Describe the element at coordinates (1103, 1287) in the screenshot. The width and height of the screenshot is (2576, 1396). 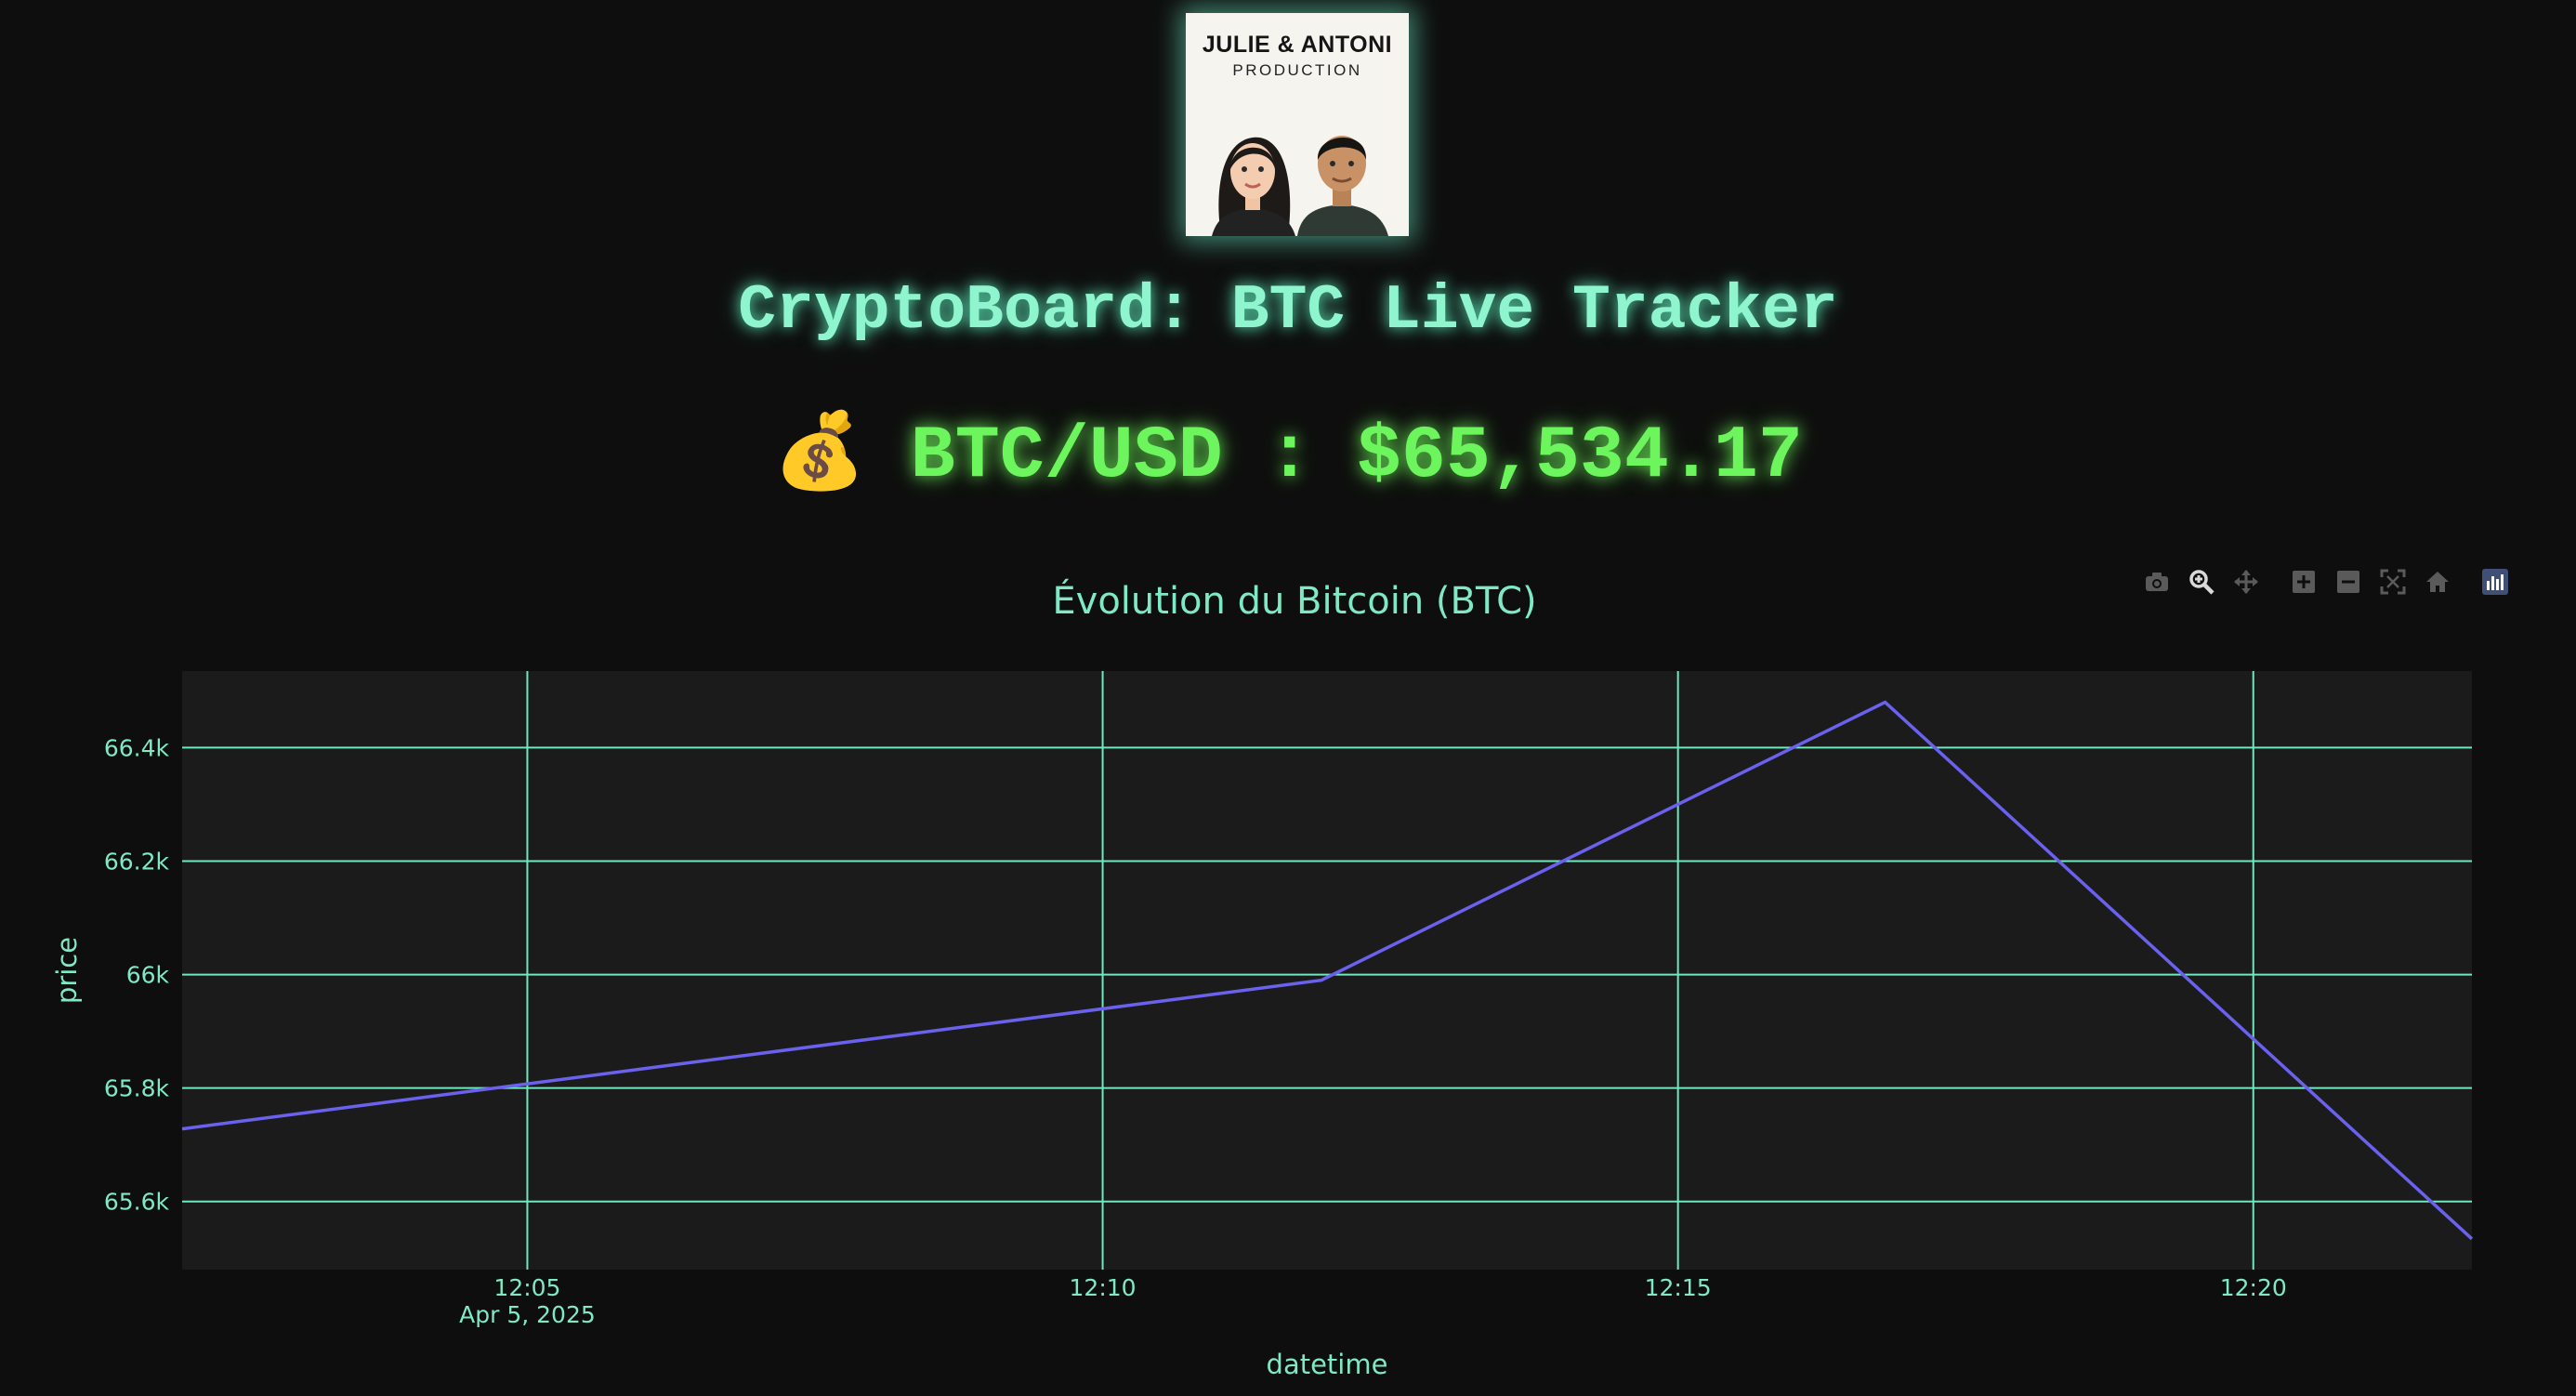
I see `x-tick-label: 12:10` at that location.